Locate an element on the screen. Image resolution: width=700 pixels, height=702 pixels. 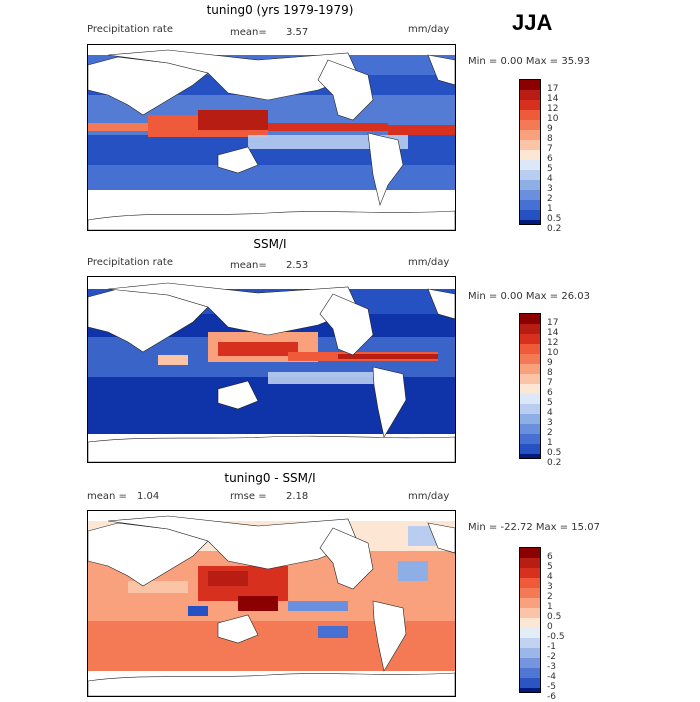
colorbar-tick: -5 is located at coordinates (551, 687).